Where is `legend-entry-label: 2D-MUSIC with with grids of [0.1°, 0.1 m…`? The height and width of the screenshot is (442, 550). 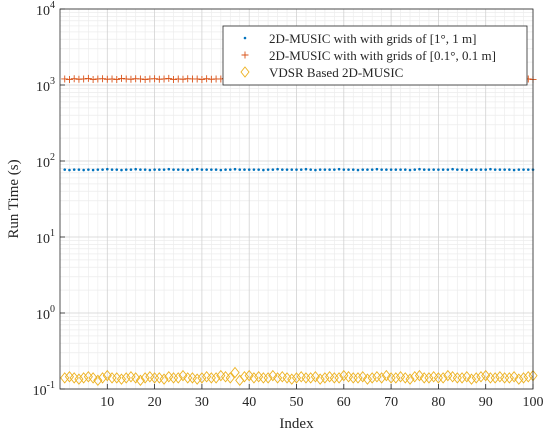 legend-entry-label: 2D-MUSIC with with grids of [0.1°, 0.1 m… is located at coordinates (382, 55).